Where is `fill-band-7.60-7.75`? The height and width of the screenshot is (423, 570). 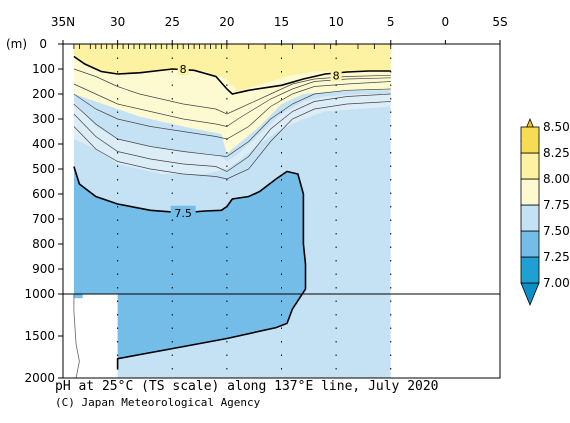 fill-band-7.60-7.75 is located at coordinates (232, 134).